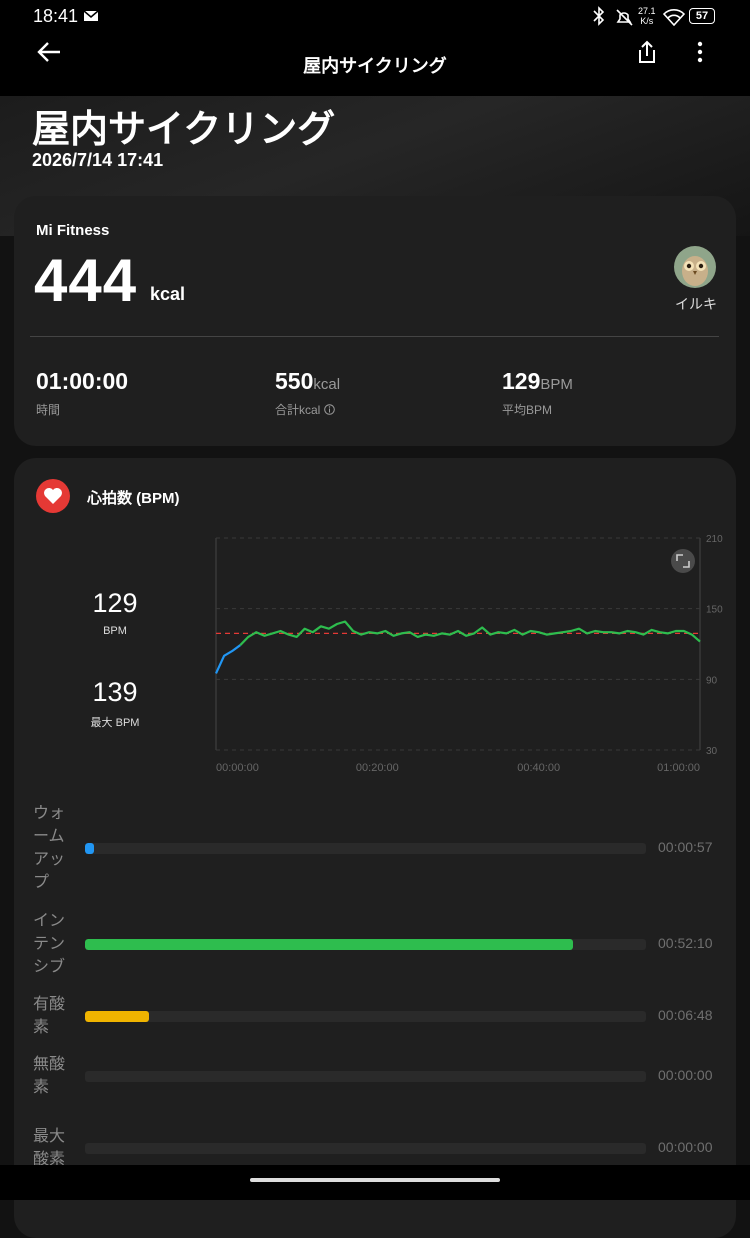 The image size is (750, 1238). I want to click on back-button, so click(49, 52).